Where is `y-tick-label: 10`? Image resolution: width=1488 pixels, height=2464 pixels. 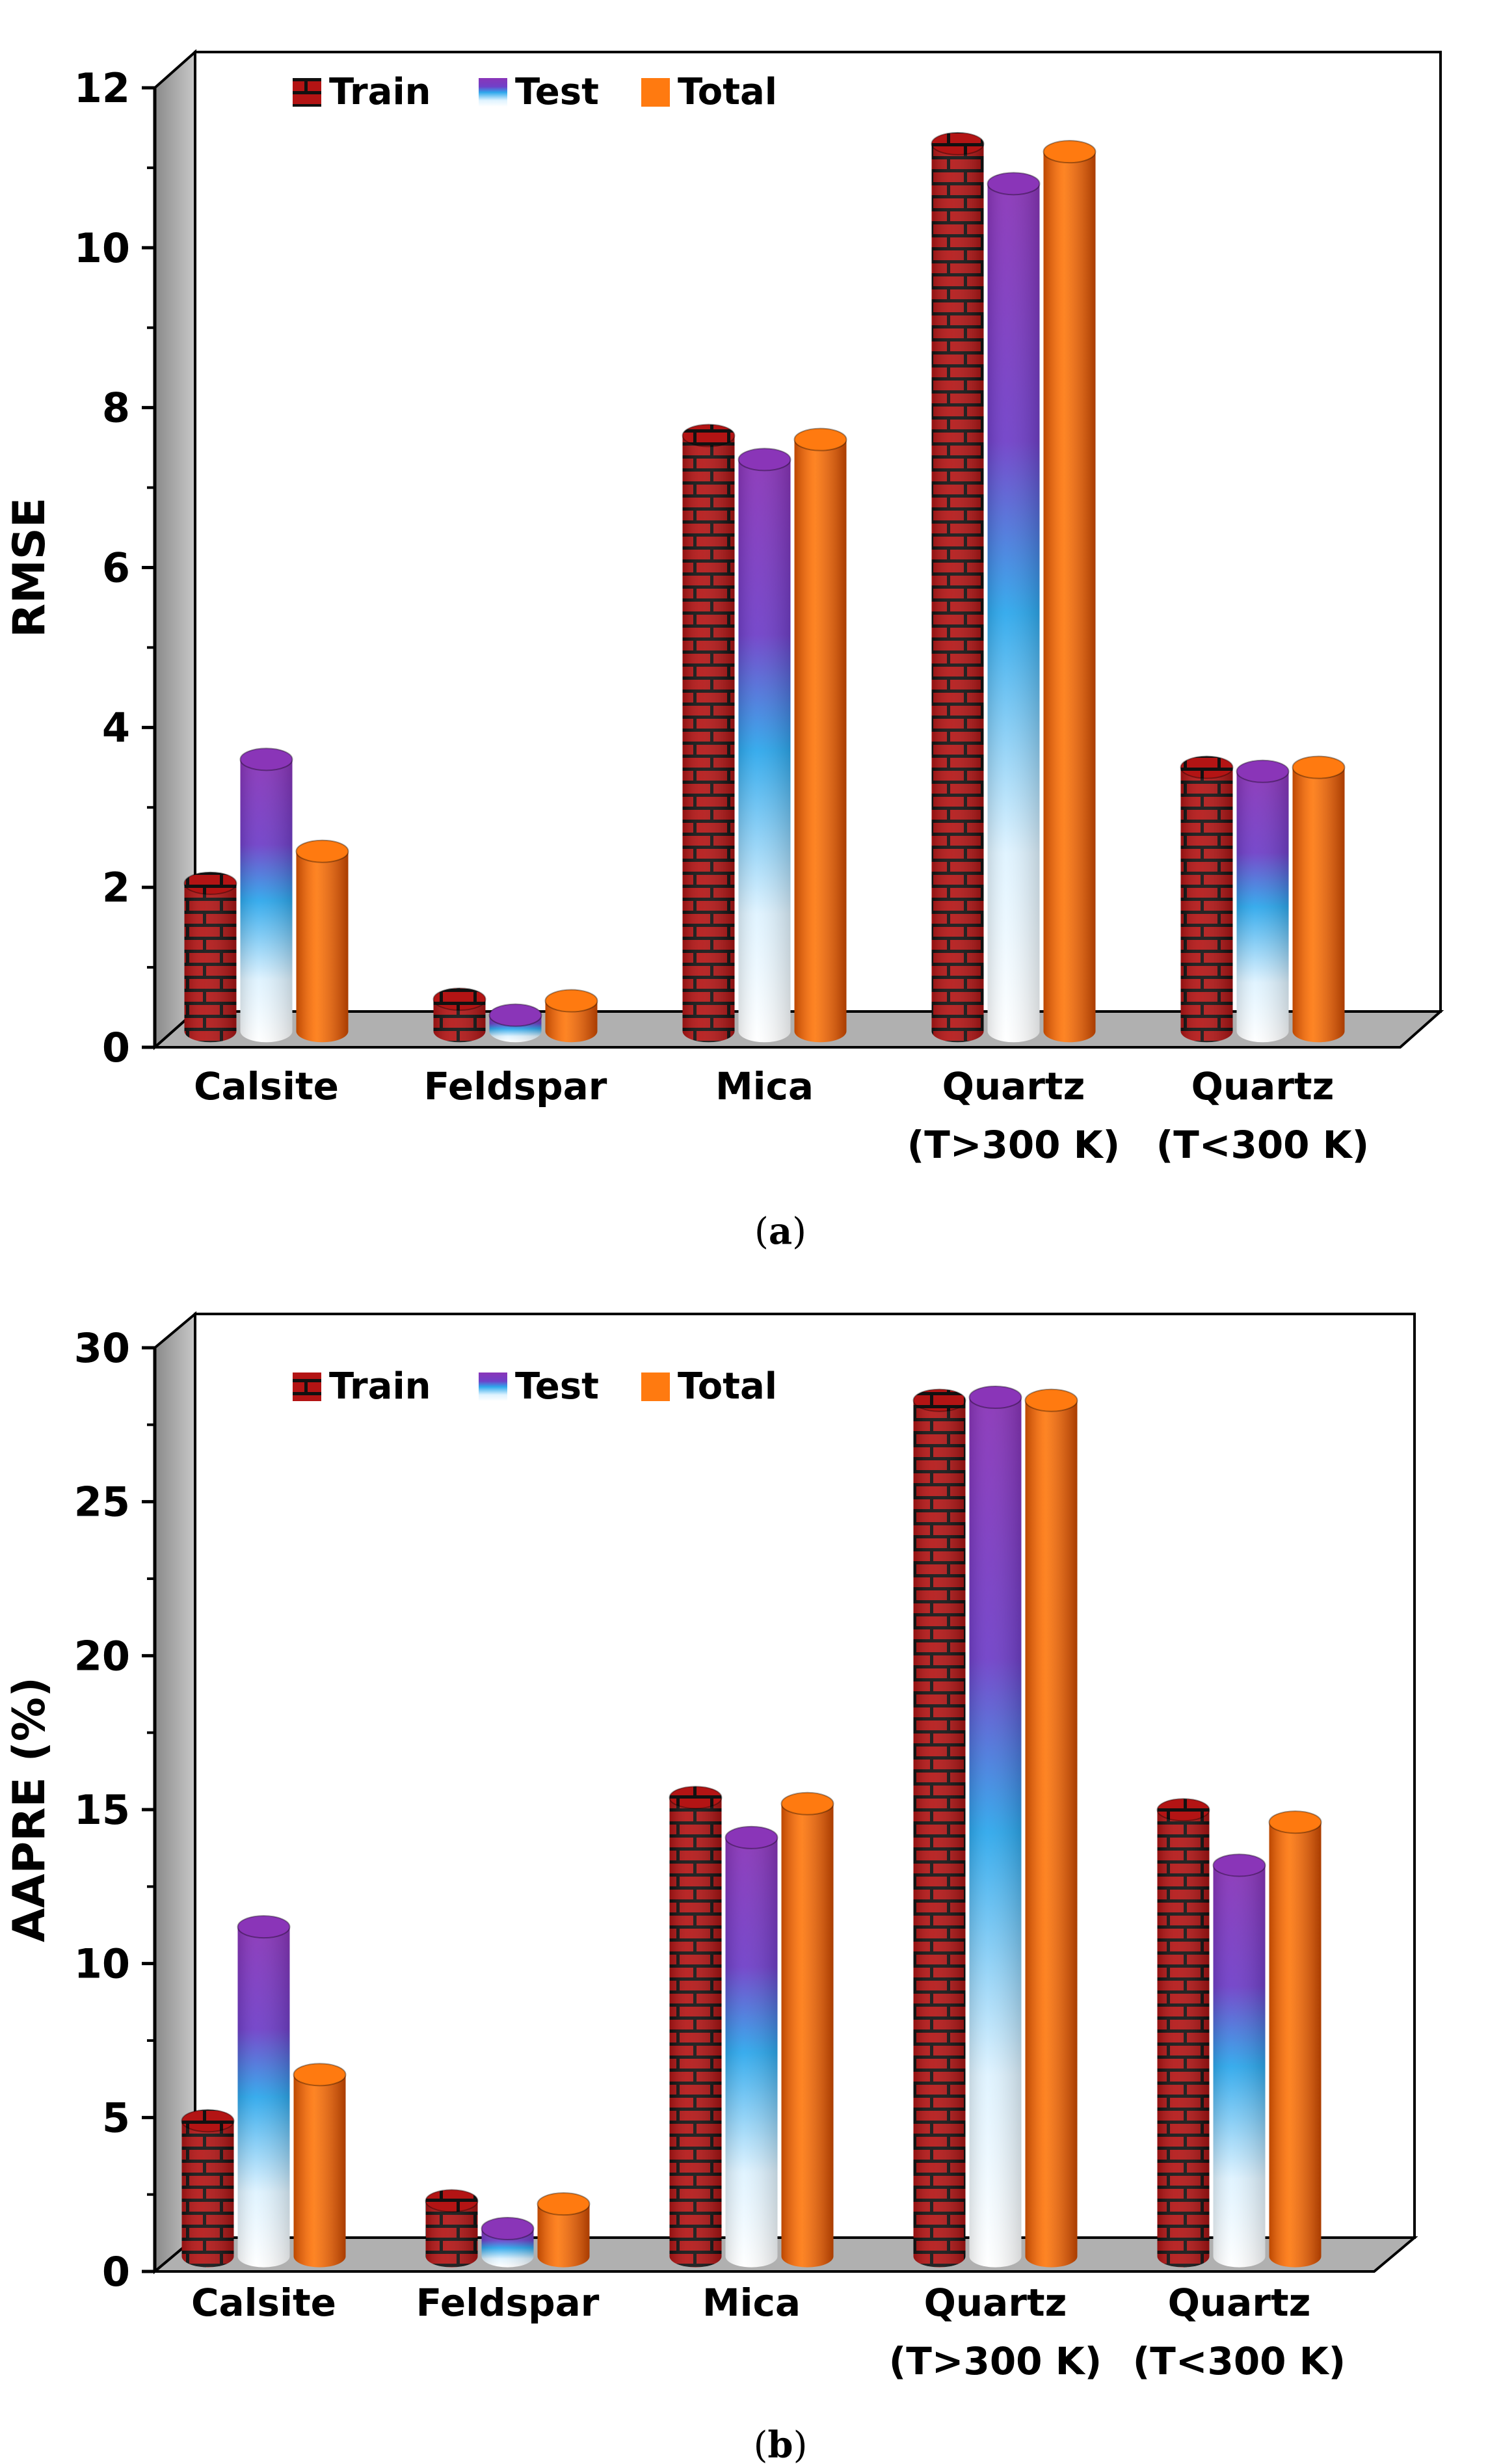 y-tick-label: 10 is located at coordinates (102, 248).